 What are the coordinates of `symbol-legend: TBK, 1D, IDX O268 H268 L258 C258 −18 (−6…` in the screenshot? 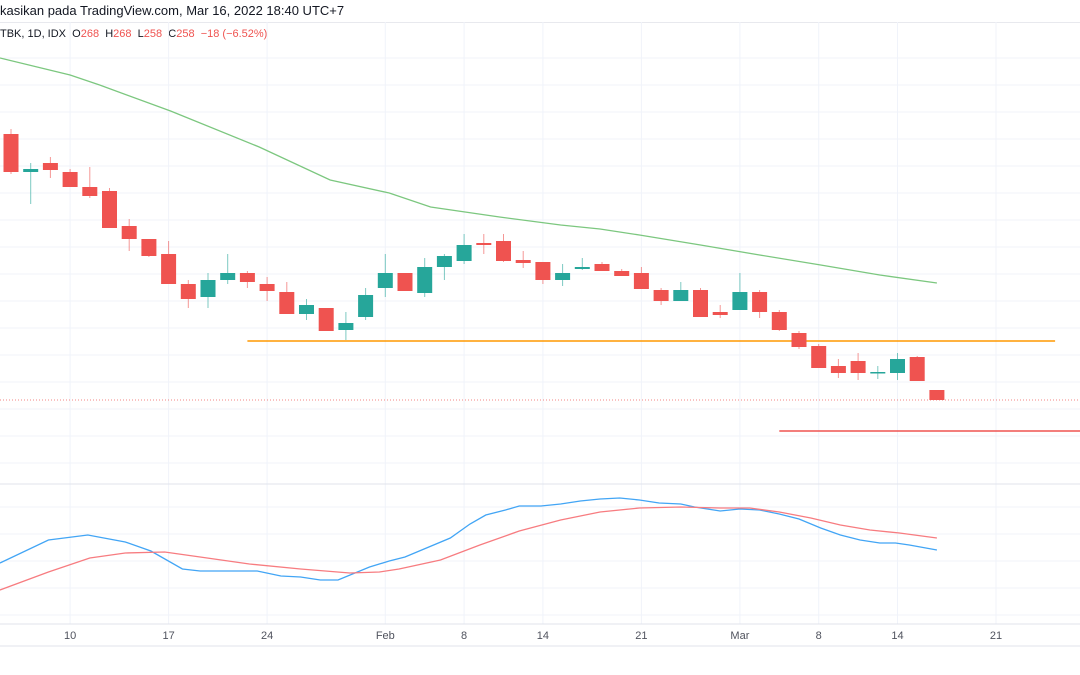 It's located at (133, 34).